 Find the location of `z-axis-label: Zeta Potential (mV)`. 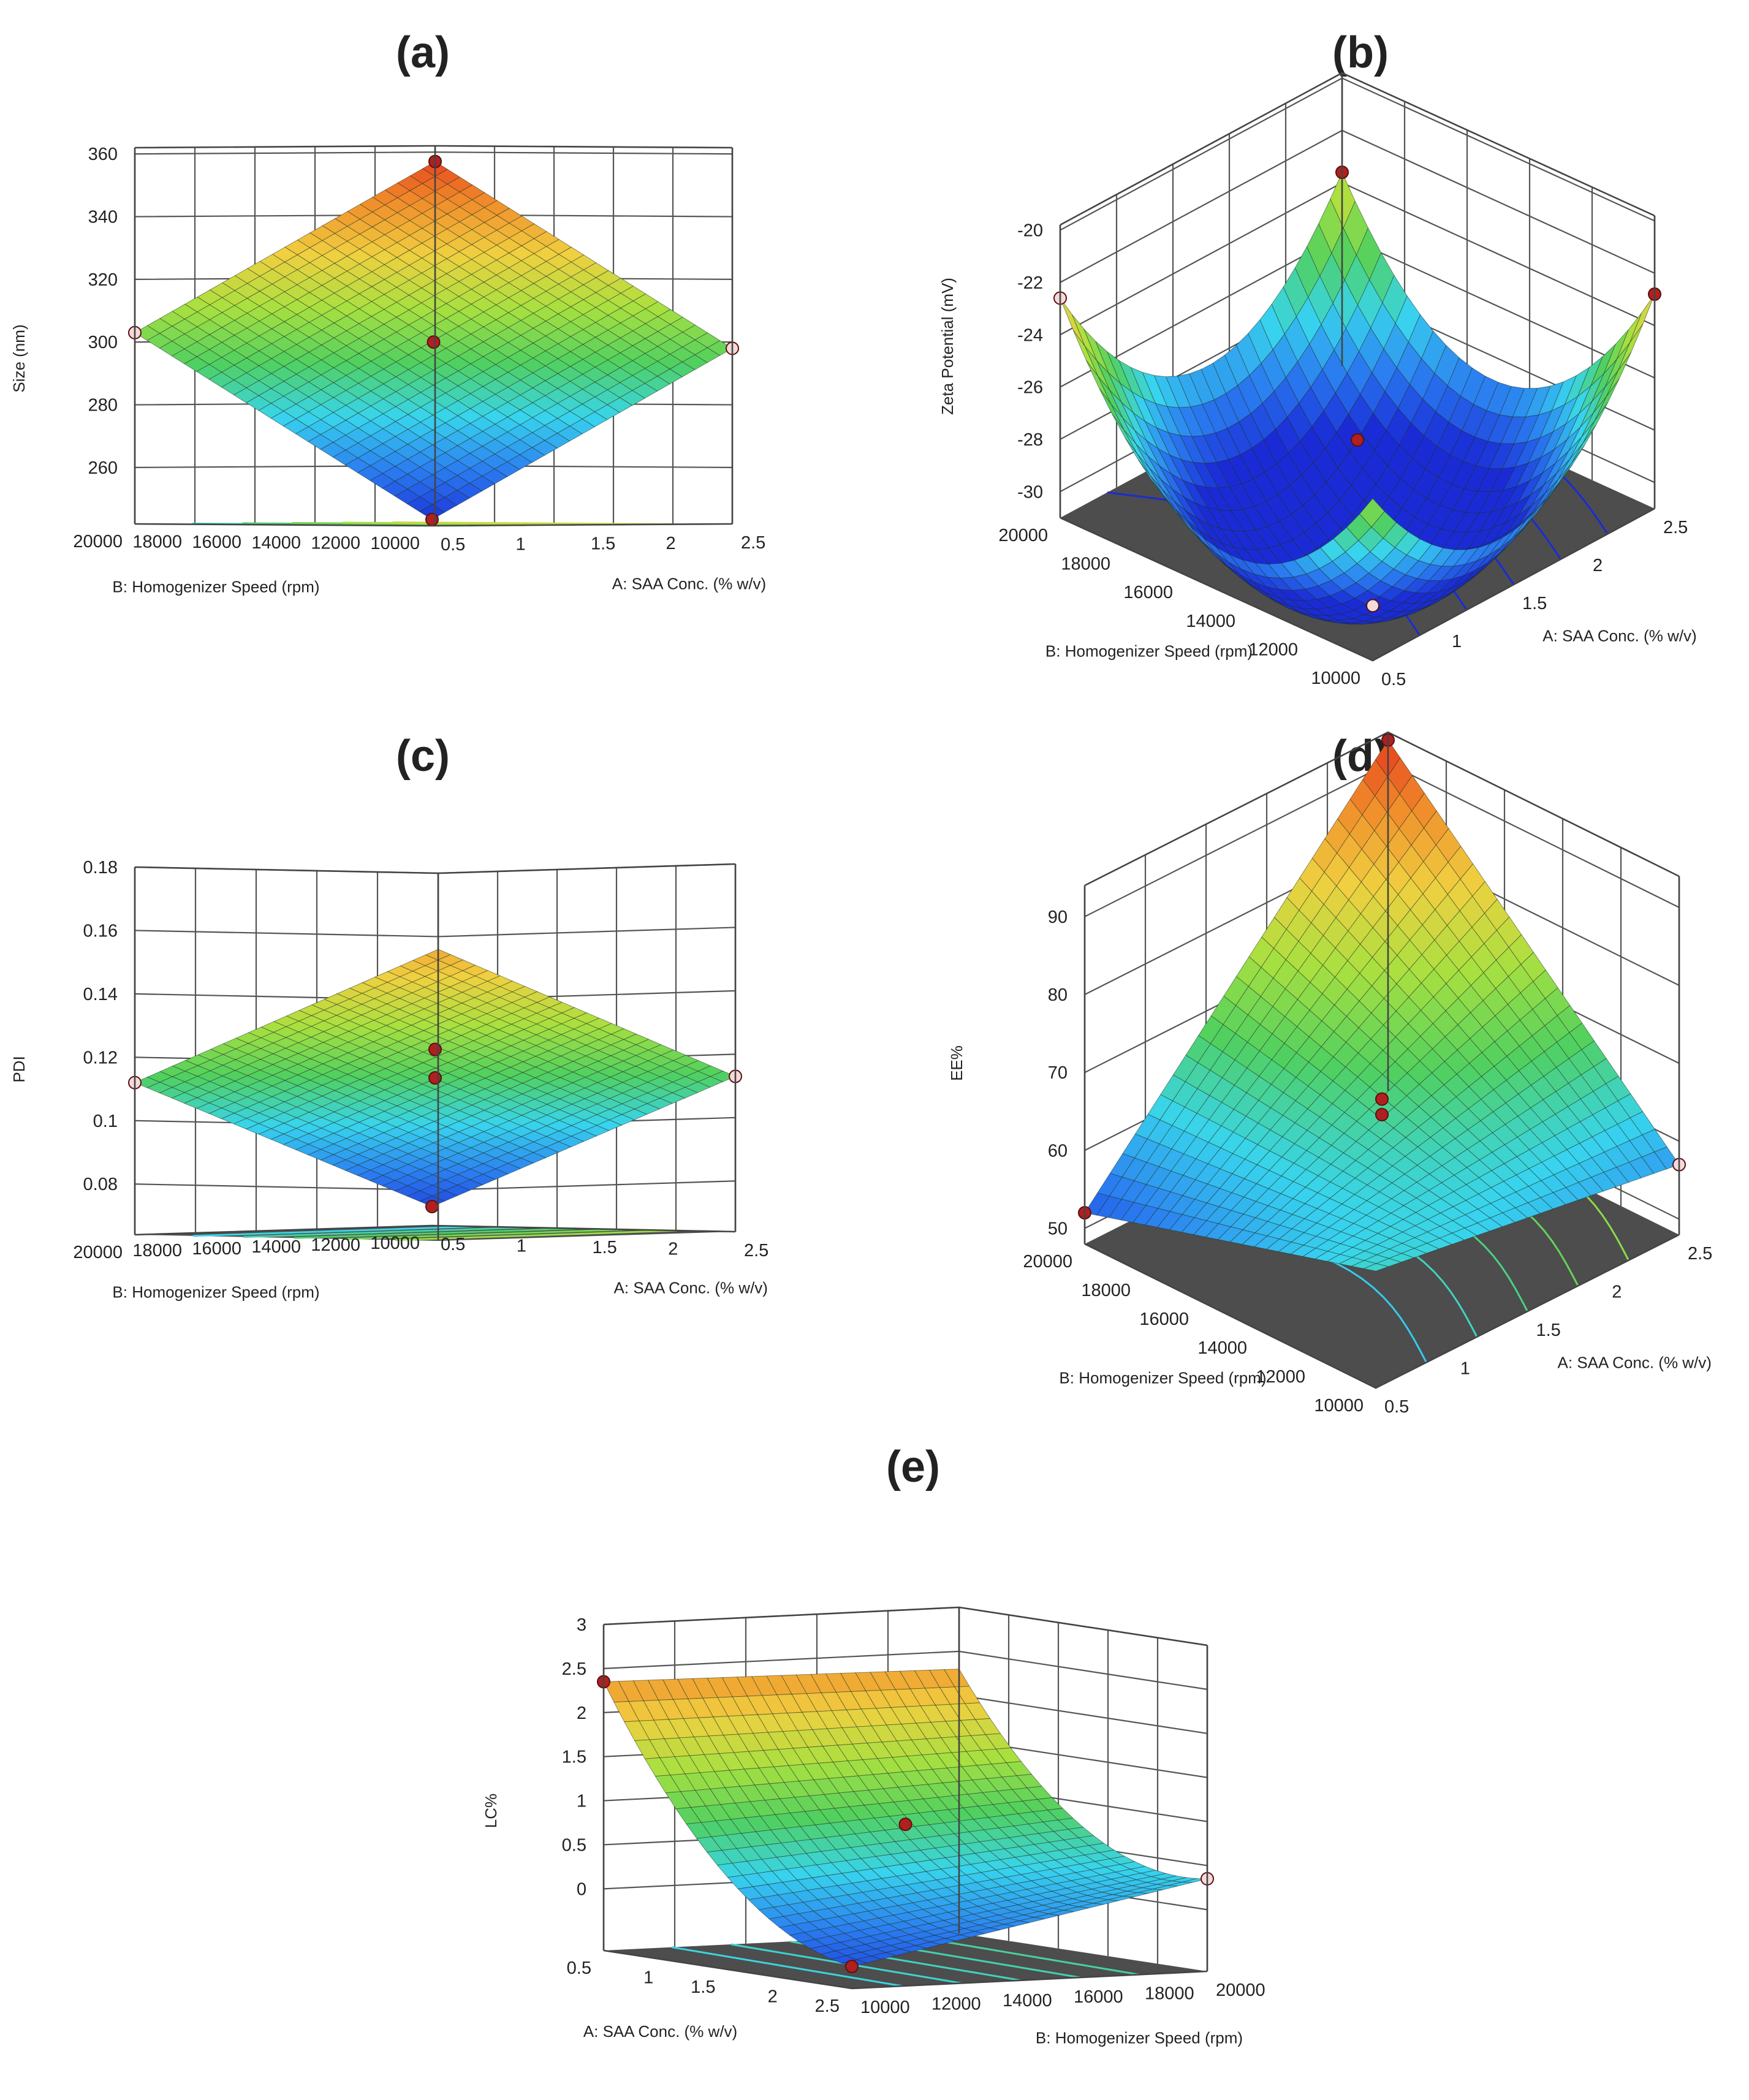

z-axis-label: Zeta Potential (mV) is located at coordinates (948, 346).